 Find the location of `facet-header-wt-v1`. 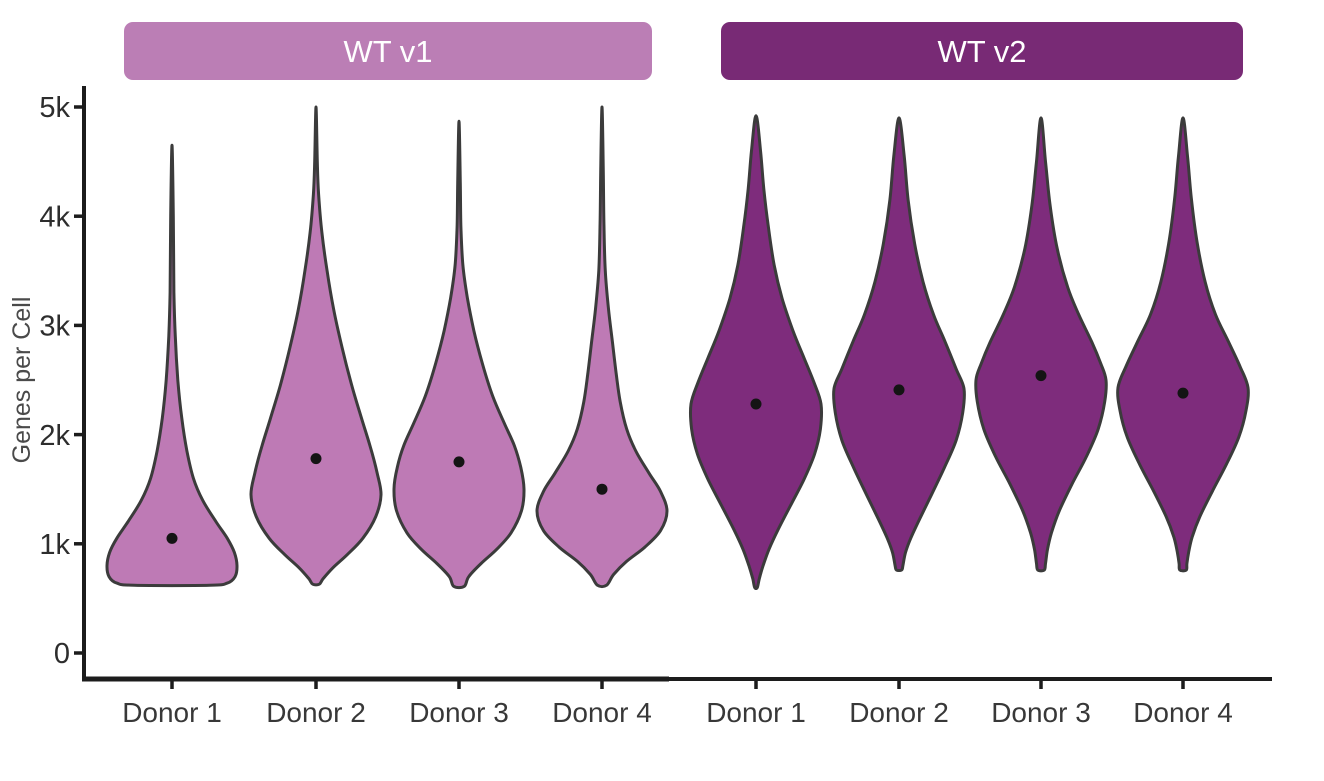

facet-header-wt-v1 is located at coordinates (388, 51).